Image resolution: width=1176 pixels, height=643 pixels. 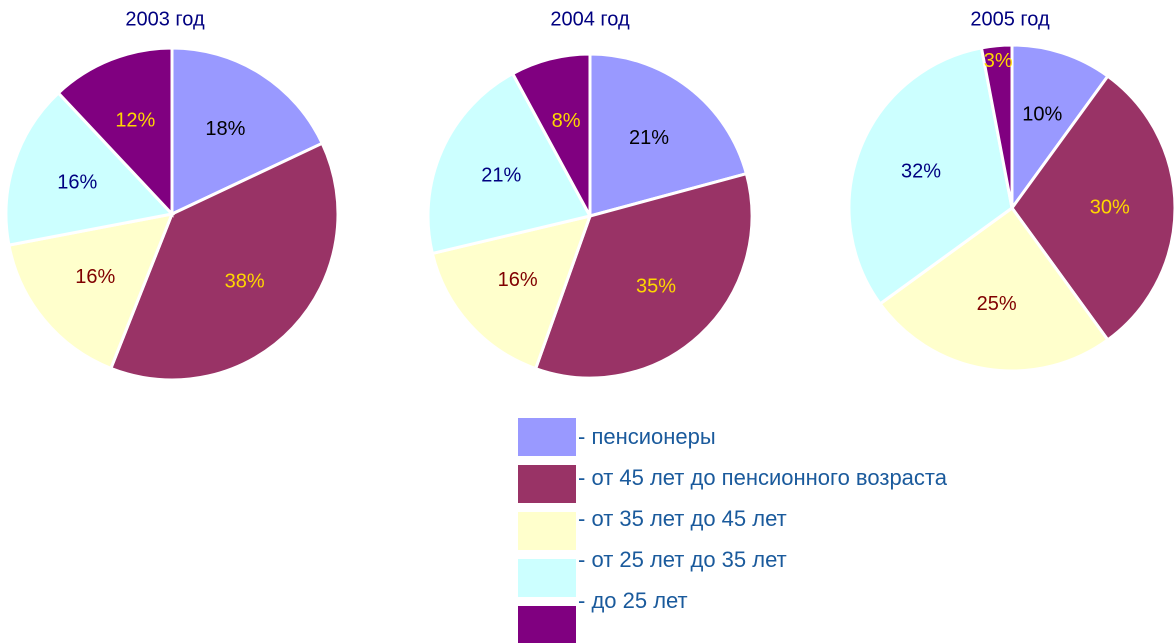 What do you see at coordinates (566, 121) in the screenshot?
I see `data-label: 8%` at bounding box center [566, 121].